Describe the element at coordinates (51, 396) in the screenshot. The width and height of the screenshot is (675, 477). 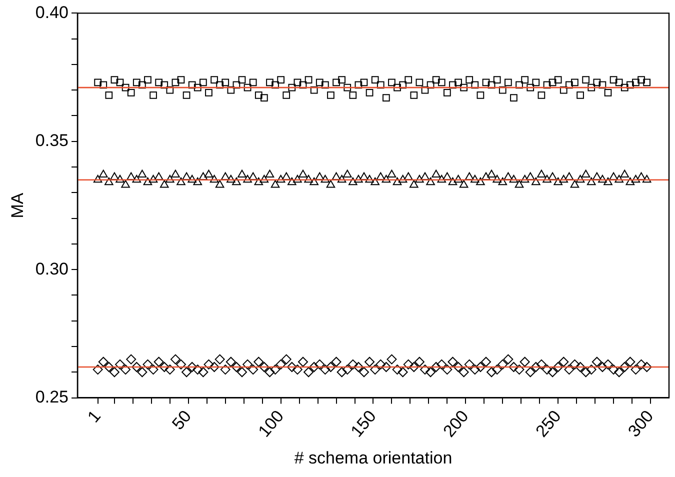
I see `y-tick-label: 0.25` at that location.